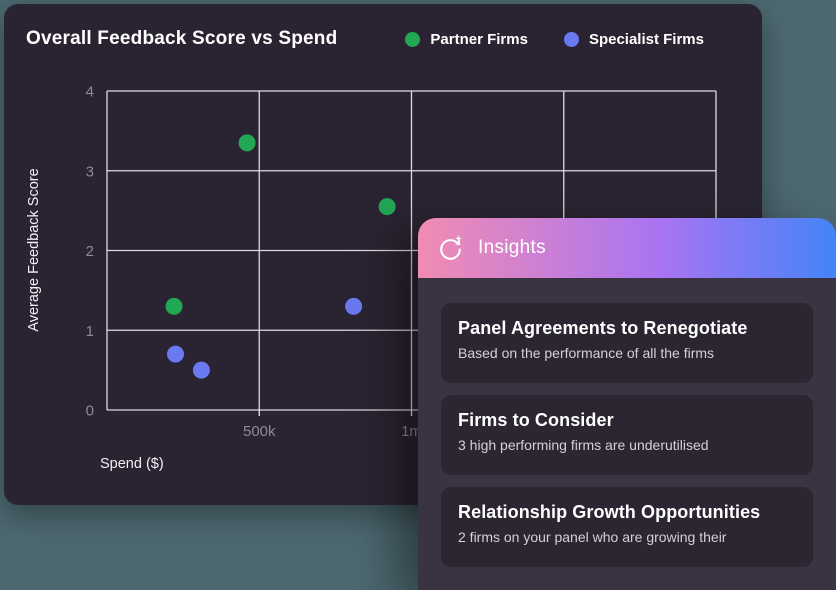 Image resolution: width=836 pixels, height=590 pixels. Describe the element at coordinates (90, 331) in the screenshot. I see `svg-text: 1` at that location.